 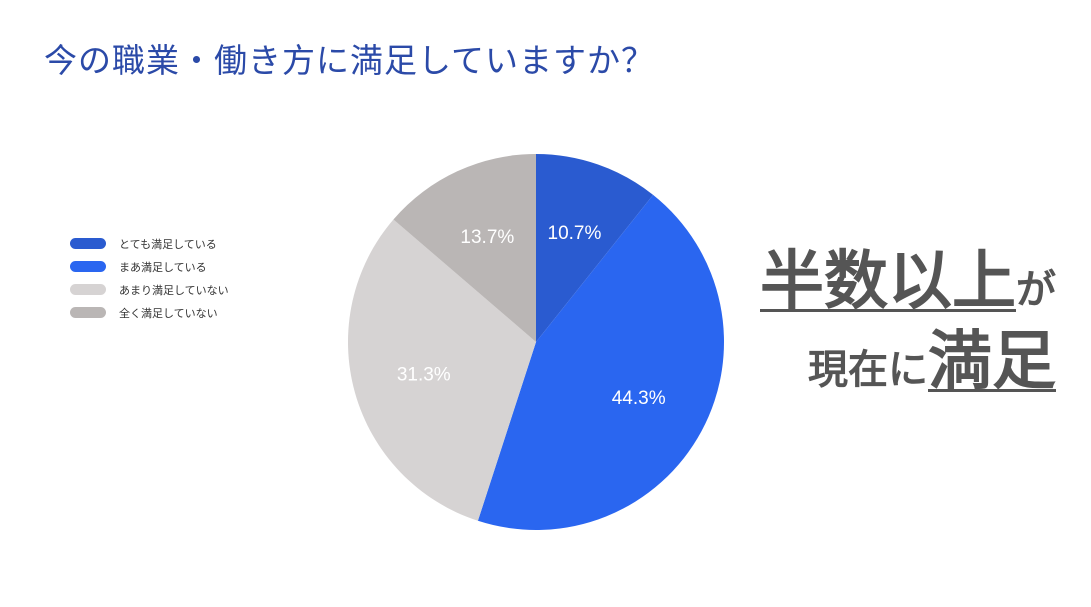 I want to click on legend-item: あまり満足していない, so click(x=149, y=289).